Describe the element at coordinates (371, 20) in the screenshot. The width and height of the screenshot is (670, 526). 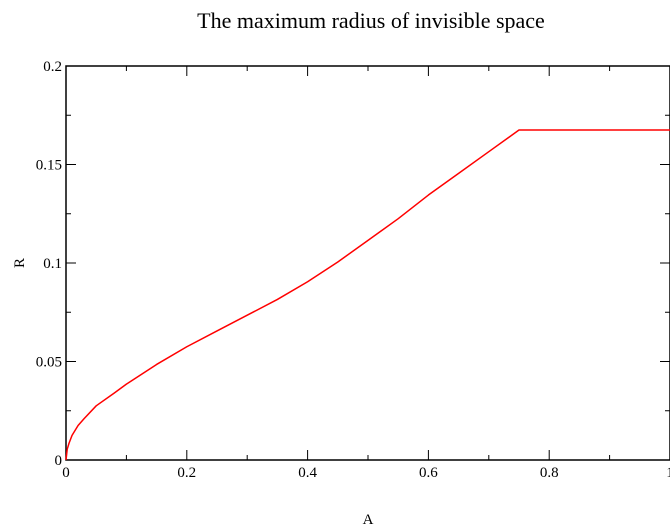
I see `chart-title: The maximum radius of invisible space` at that location.